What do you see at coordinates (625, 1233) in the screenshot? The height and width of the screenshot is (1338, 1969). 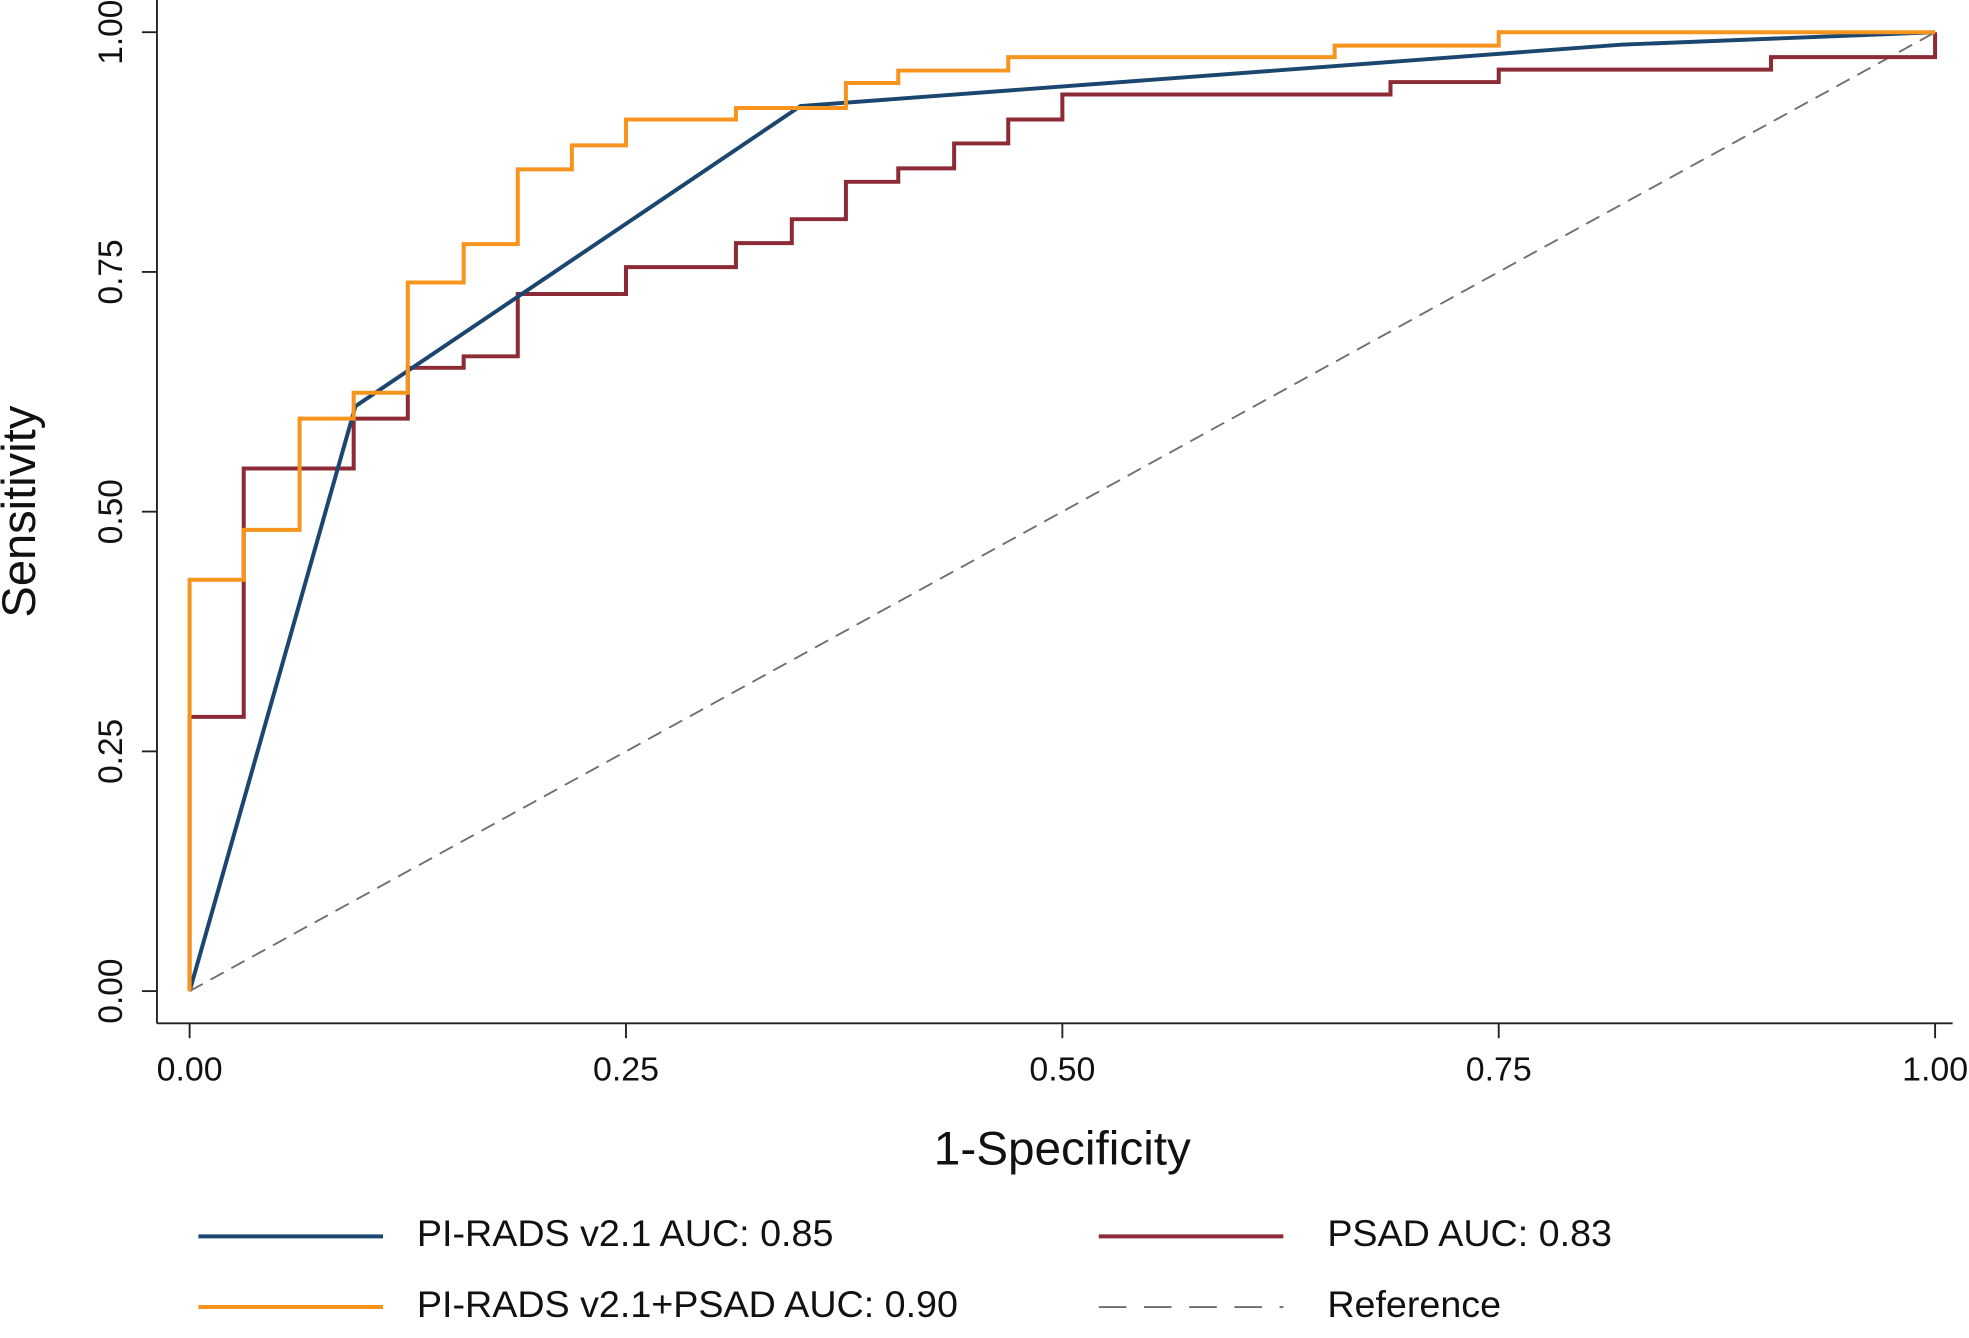 I see `legend-label: PI-RADS v2.1 AUC: 0.85` at bounding box center [625, 1233].